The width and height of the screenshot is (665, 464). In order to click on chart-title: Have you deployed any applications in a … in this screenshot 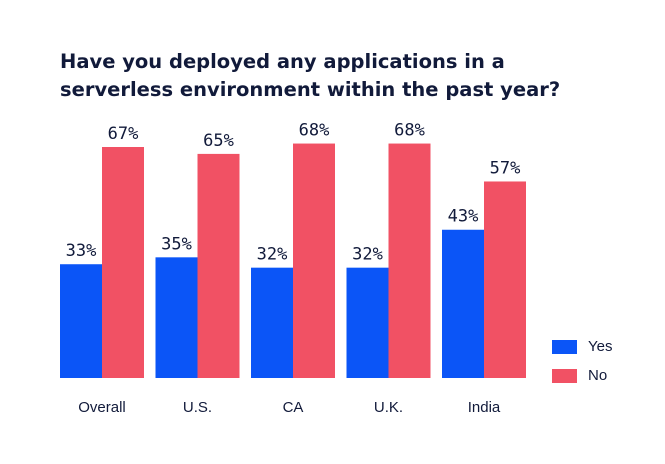, I will do `click(310, 75)`.